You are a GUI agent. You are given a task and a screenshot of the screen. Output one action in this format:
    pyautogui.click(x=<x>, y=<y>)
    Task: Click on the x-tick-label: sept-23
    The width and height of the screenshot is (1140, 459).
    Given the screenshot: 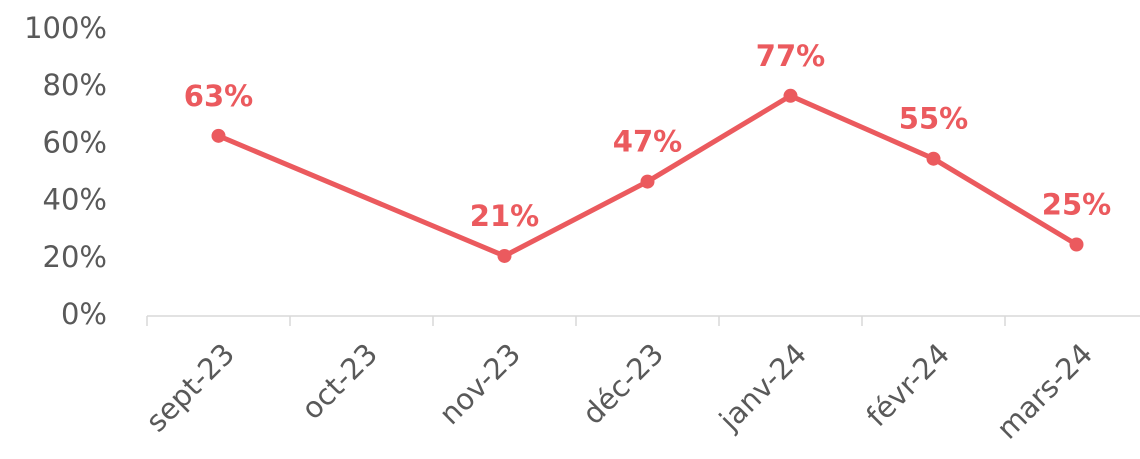 What is the action you would take?
    pyautogui.click(x=190, y=388)
    